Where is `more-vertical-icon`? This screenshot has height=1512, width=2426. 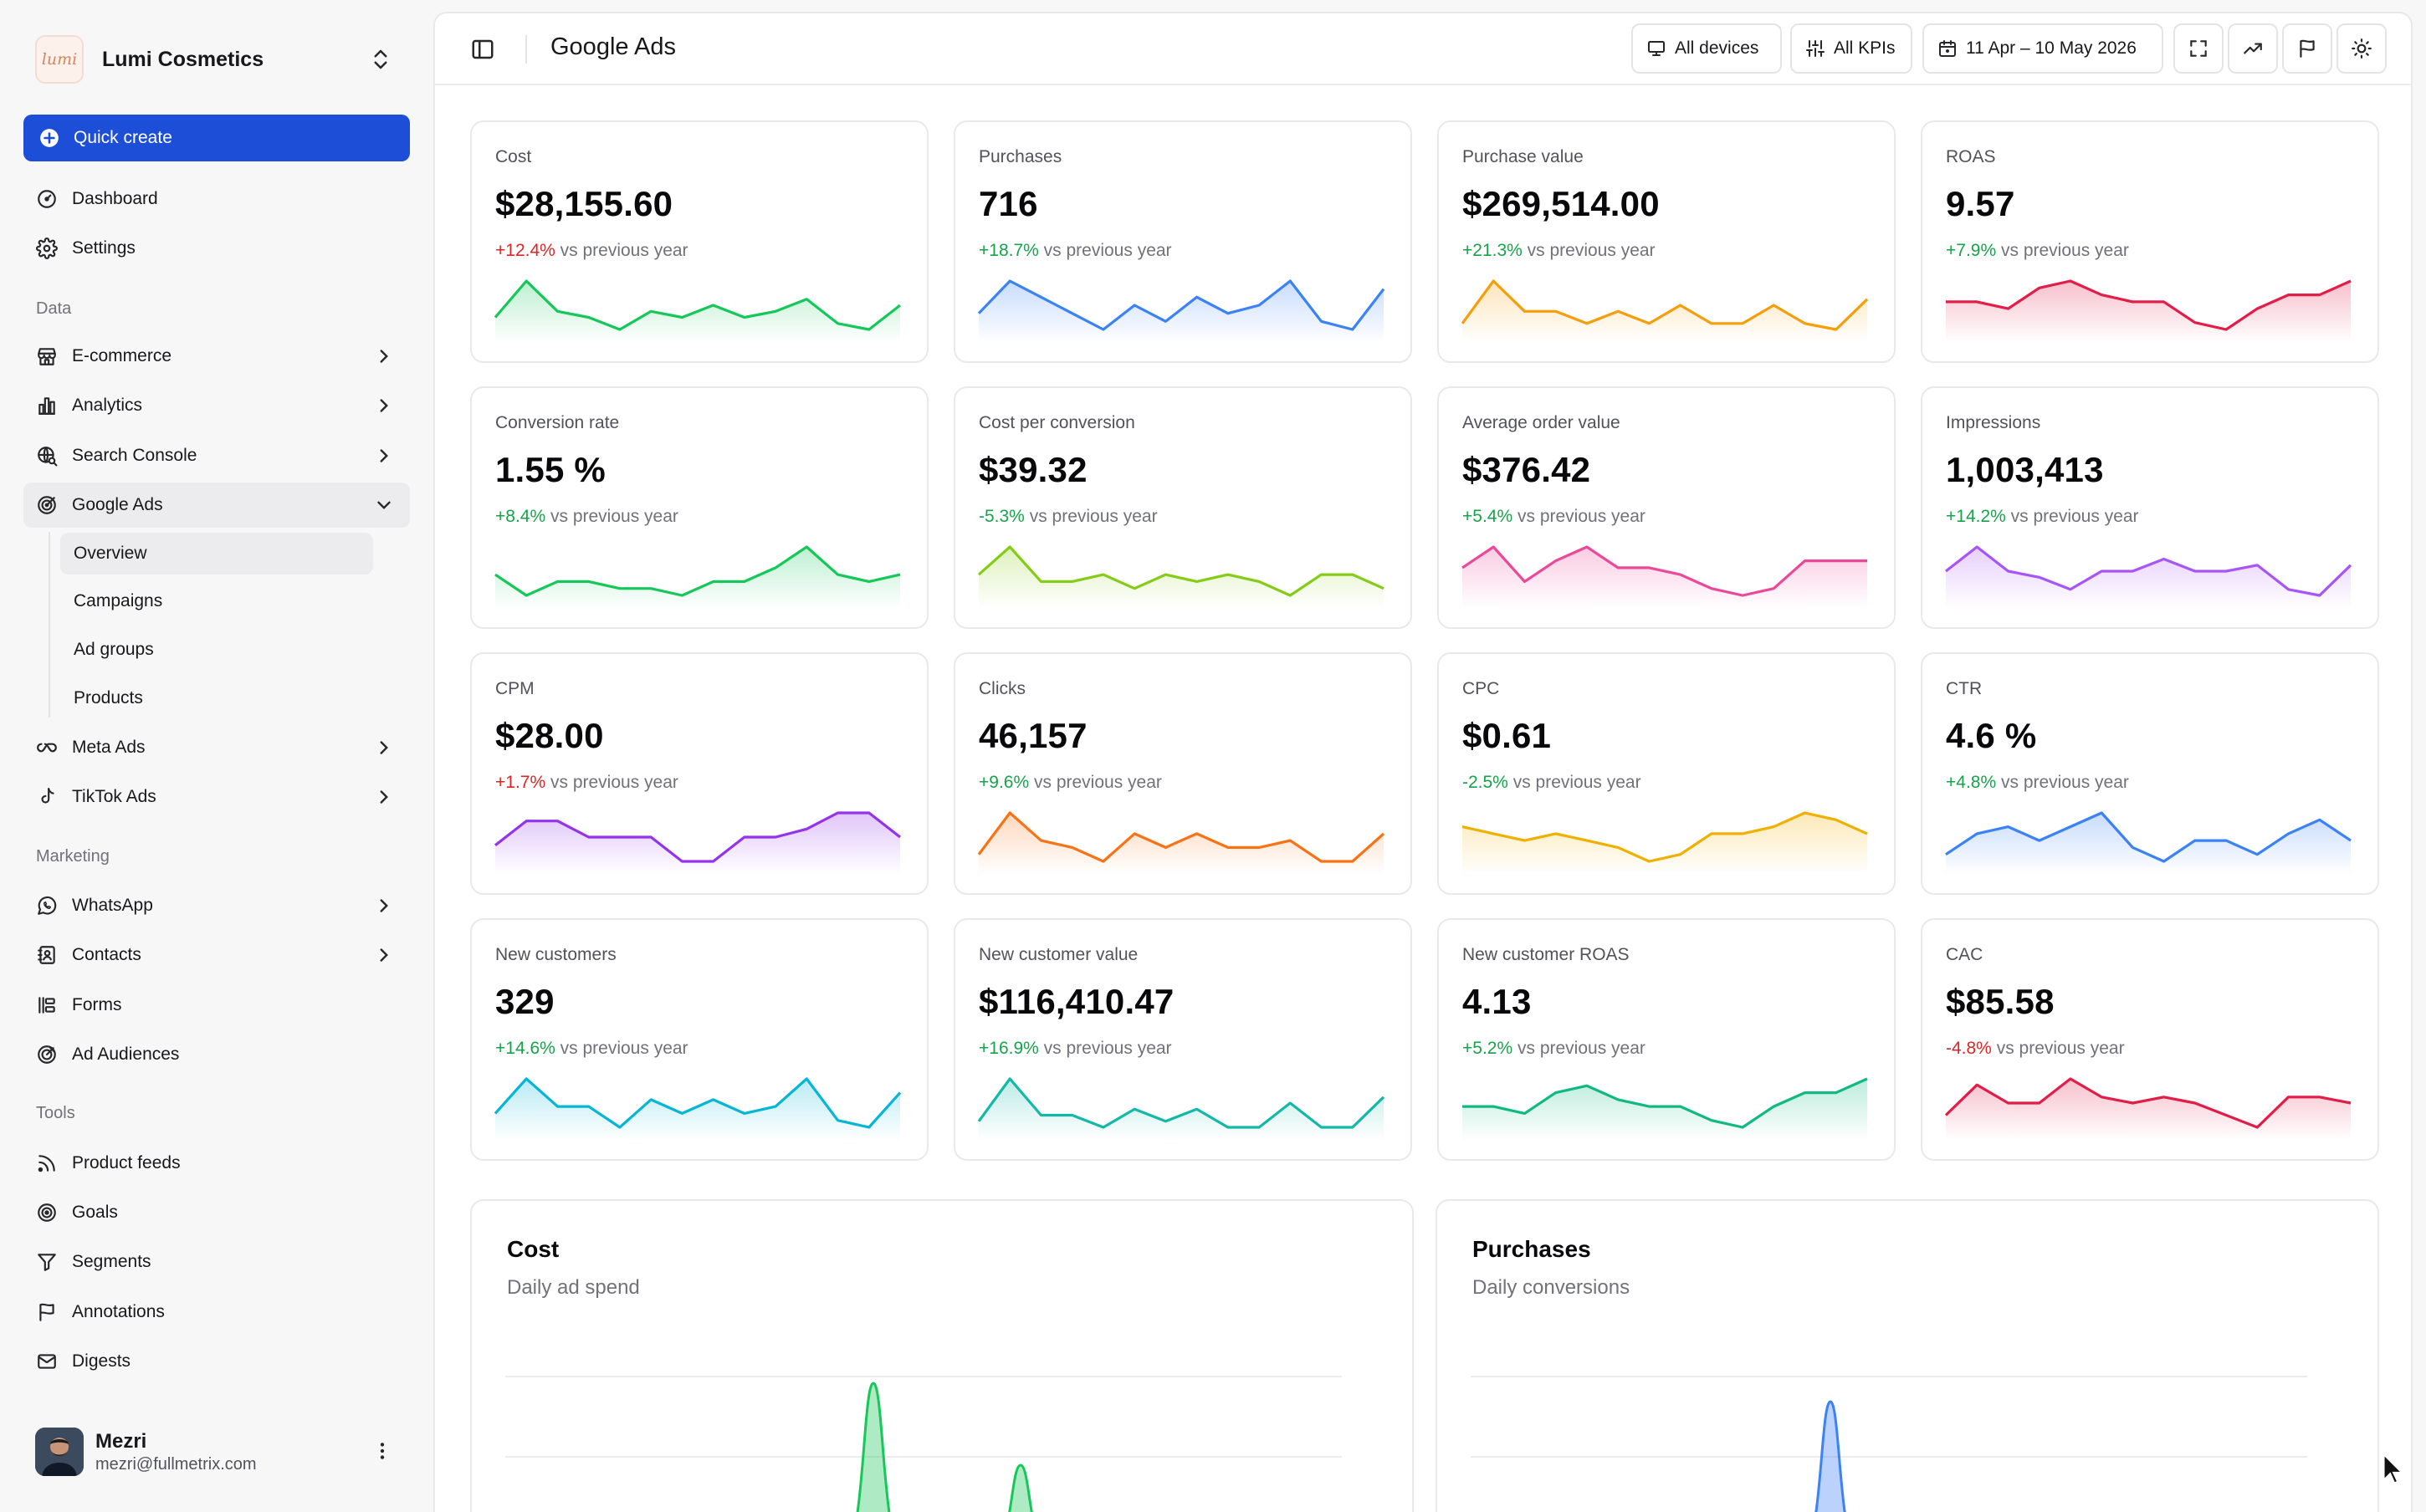
more-vertical-icon is located at coordinates (382, 1451).